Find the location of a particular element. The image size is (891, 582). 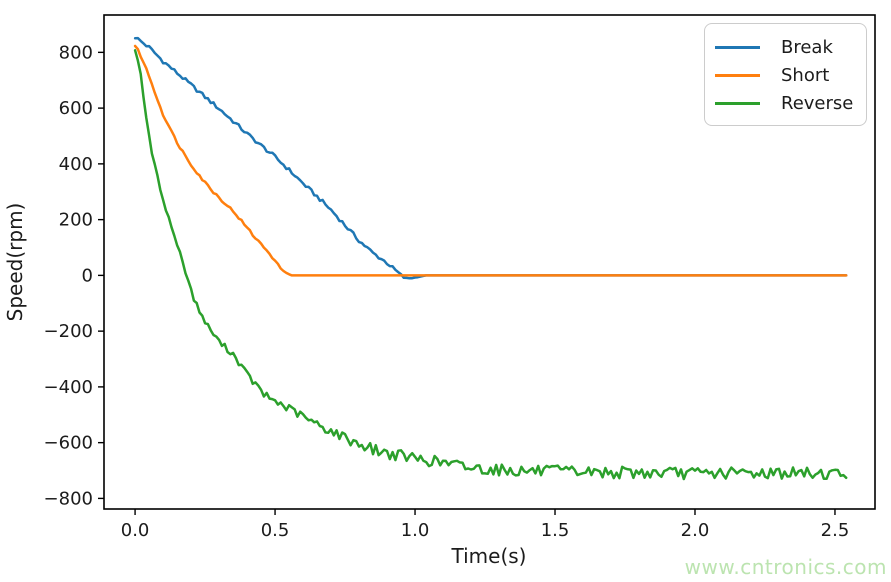

y-tick-label: −200 is located at coordinates (68, 331).